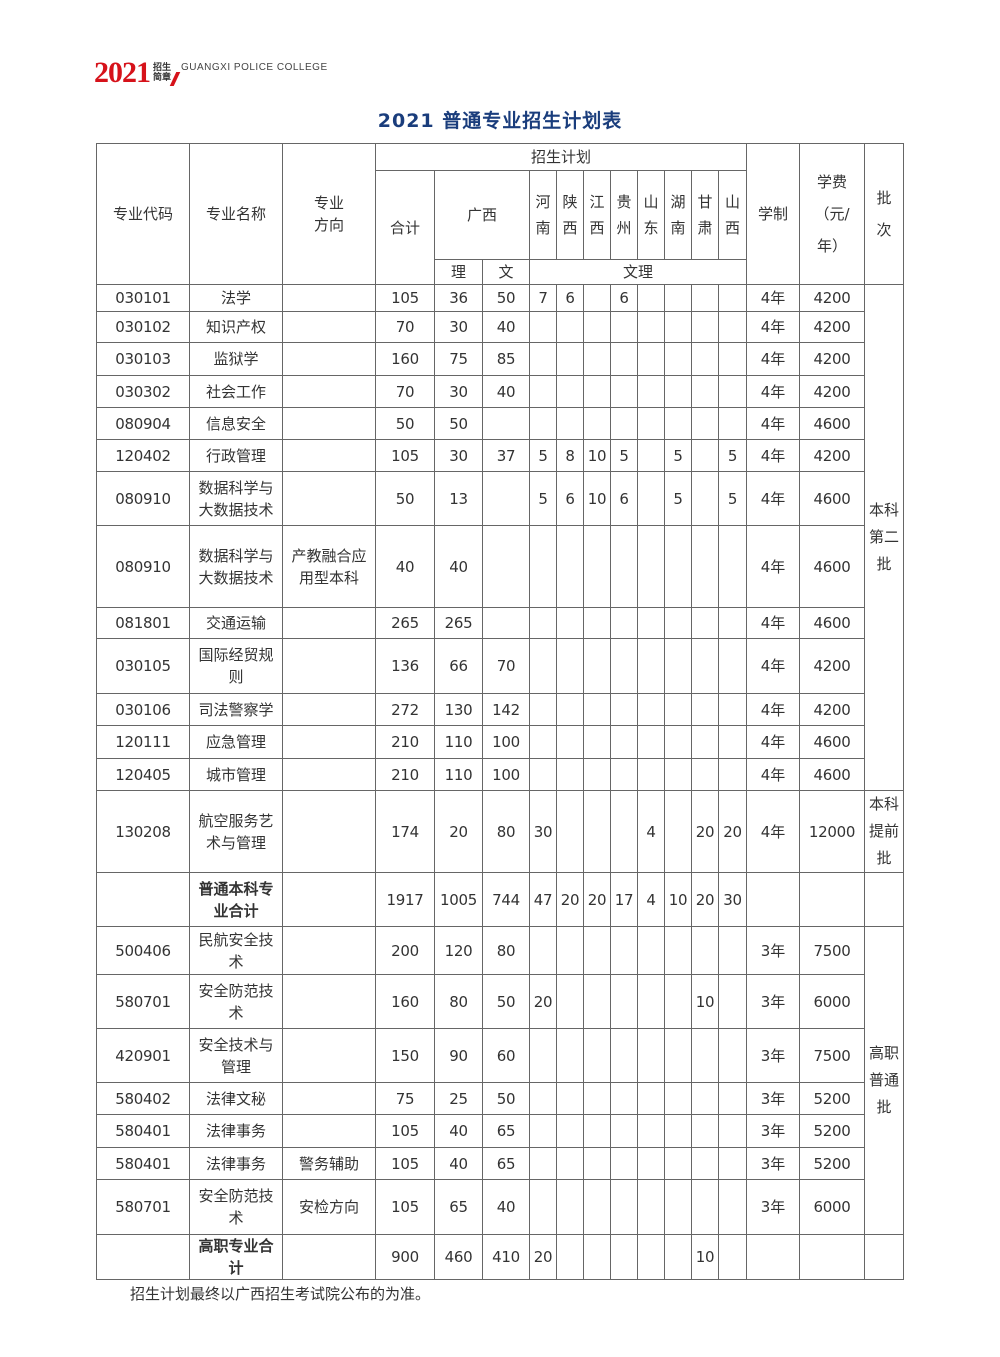 The width and height of the screenshot is (1000, 1357). Describe the element at coordinates (506, 742) in the screenshot. I see `cell-wen: 100` at that location.